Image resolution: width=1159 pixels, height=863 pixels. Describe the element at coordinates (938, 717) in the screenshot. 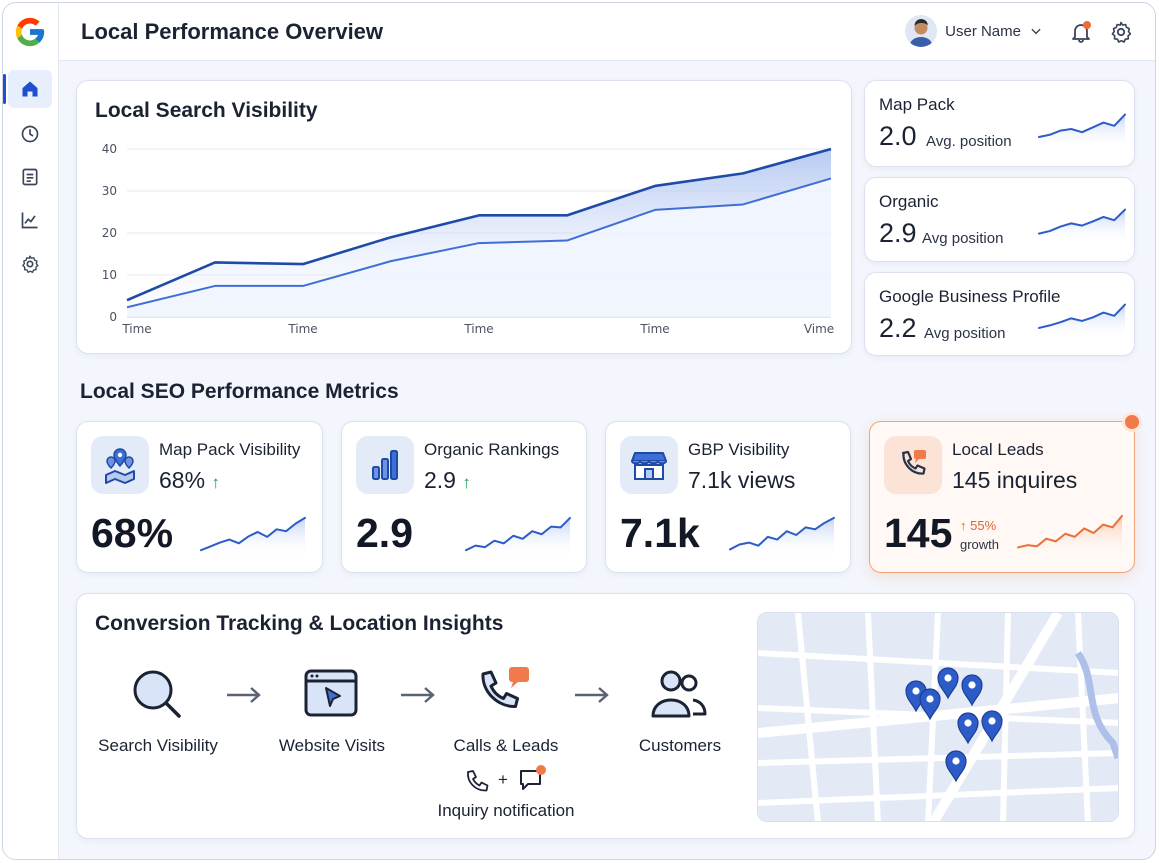

I see `location-map` at that location.